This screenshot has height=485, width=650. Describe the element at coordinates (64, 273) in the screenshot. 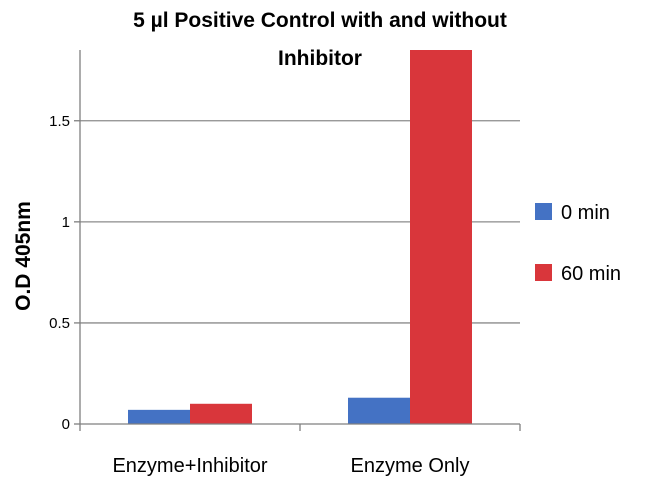

I see `y-axis-ticks: 0 0.5 1 1.5` at that location.